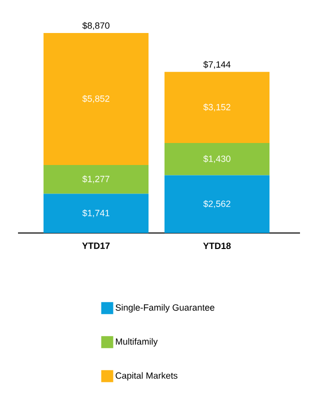  Describe the element at coordinates (147, 376) in the screenshot. I see `legend-label: Capital Markets` at that location.